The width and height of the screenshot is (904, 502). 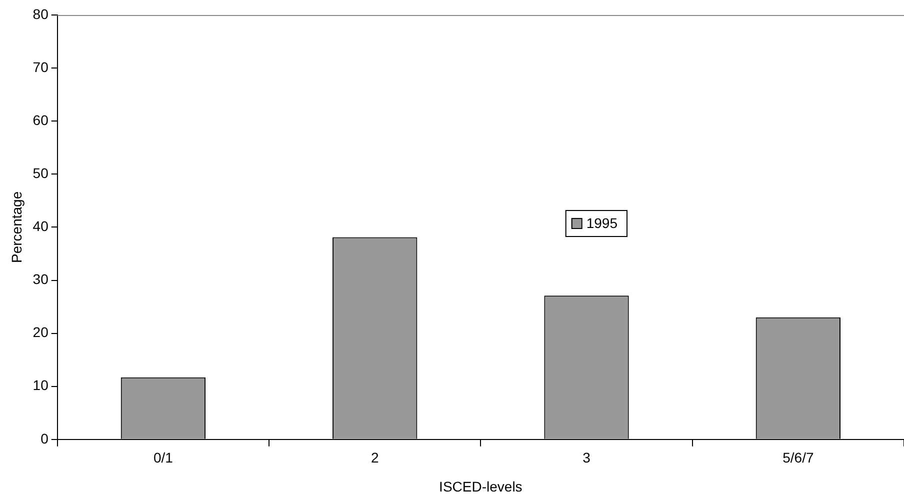 What do you see at coordinates (602, 222) in the screenshot?
I see `legend-label: 1995` at bounding box center [602, 222].